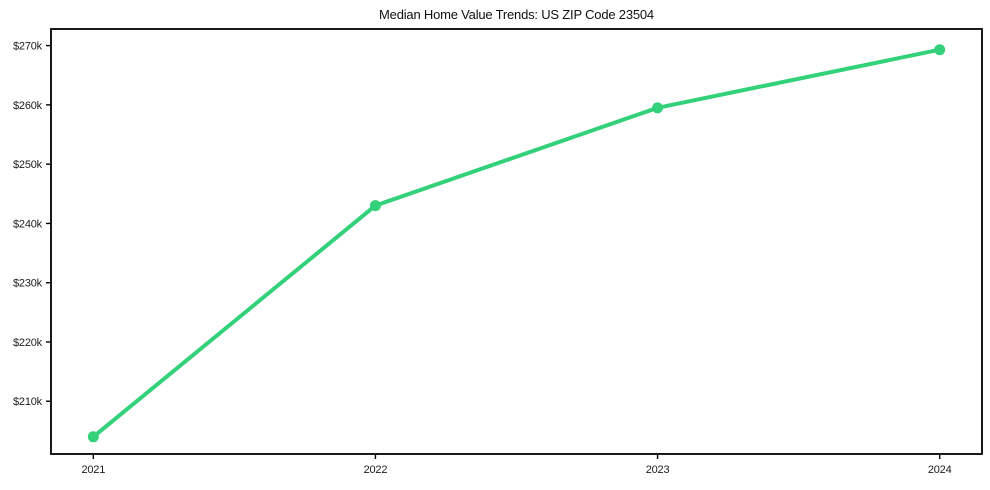  I want to click on x-axis-tick-label: 2024, so click(940, 470).